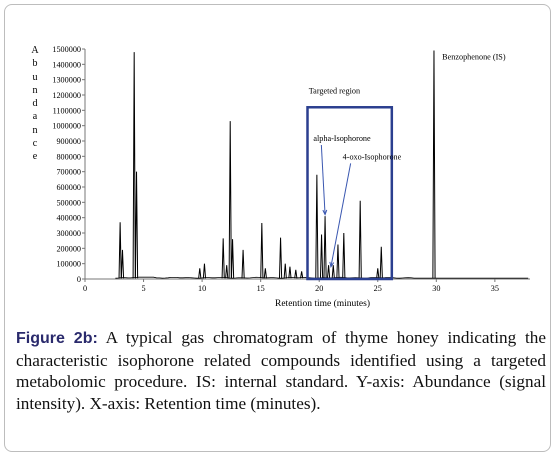 Image resolution: width=557 pixels, height=458 pixels. What do you see at coordinates (378, 288) in the screenshot?
I see `x-tick-label: 25` at bounding box center [378, 288].